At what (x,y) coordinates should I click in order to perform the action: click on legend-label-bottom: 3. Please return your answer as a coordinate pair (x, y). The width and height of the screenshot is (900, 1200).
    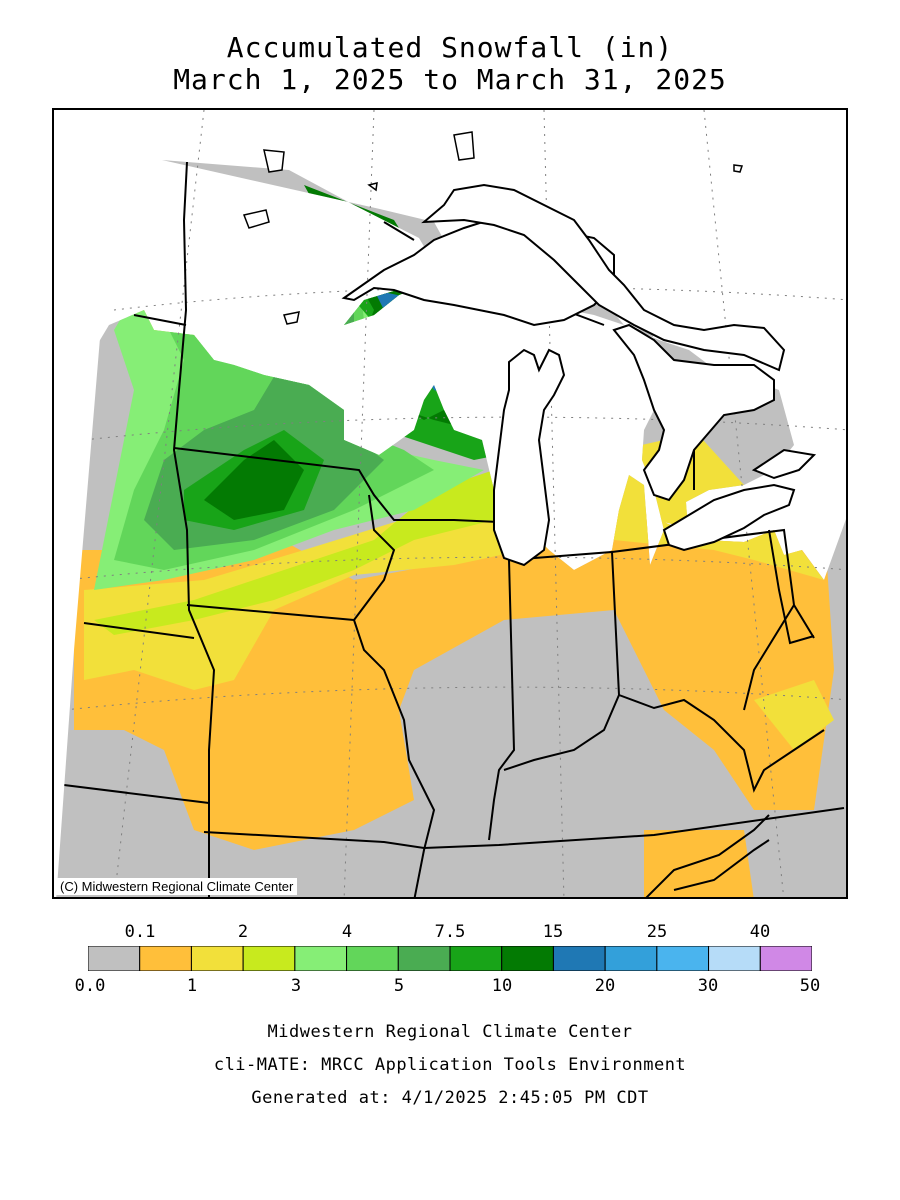
    Looking at the image, I should click on (296, 986).